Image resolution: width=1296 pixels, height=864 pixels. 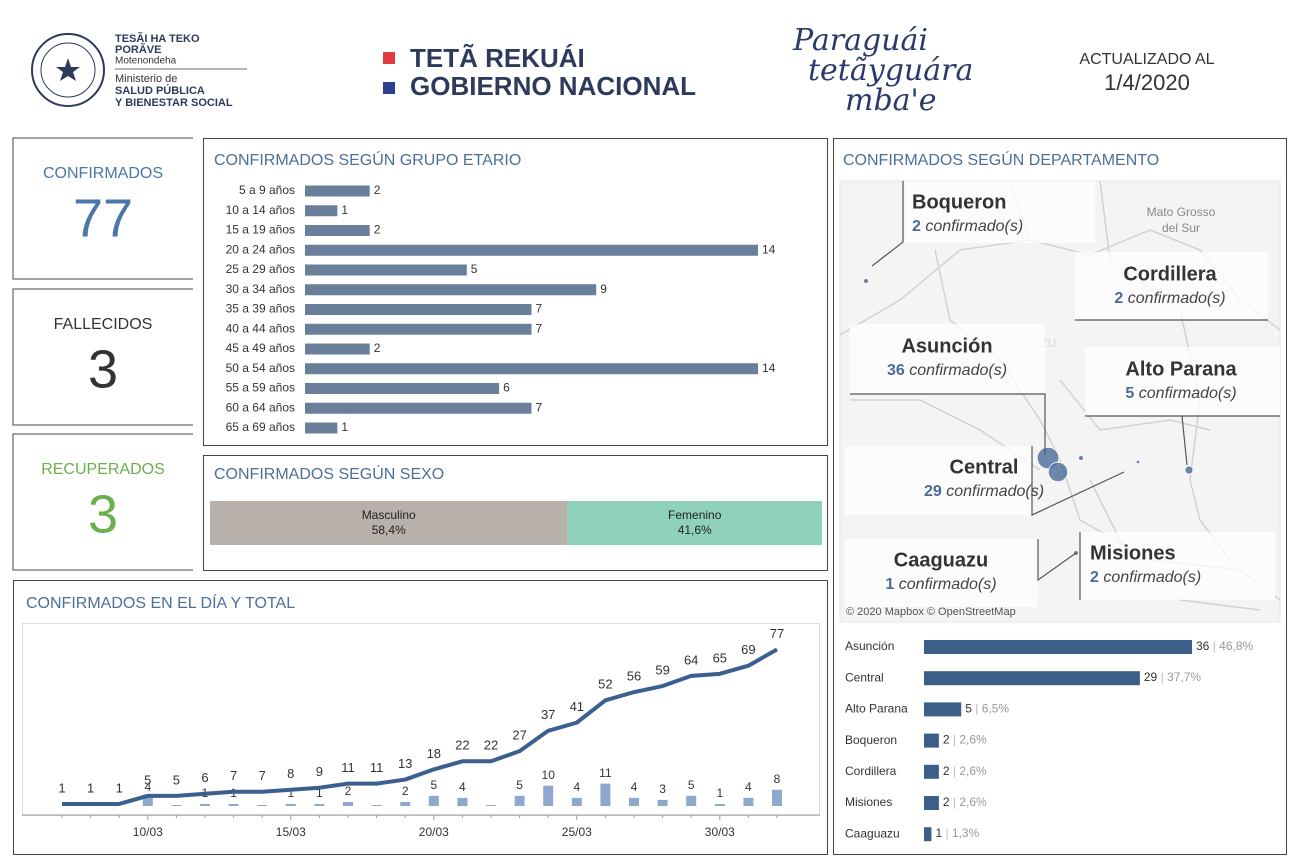 What do you see at coordinates (695, 515) in the screenshot?
I see `legend-label: Femenino` at bounding box center [695, 515].